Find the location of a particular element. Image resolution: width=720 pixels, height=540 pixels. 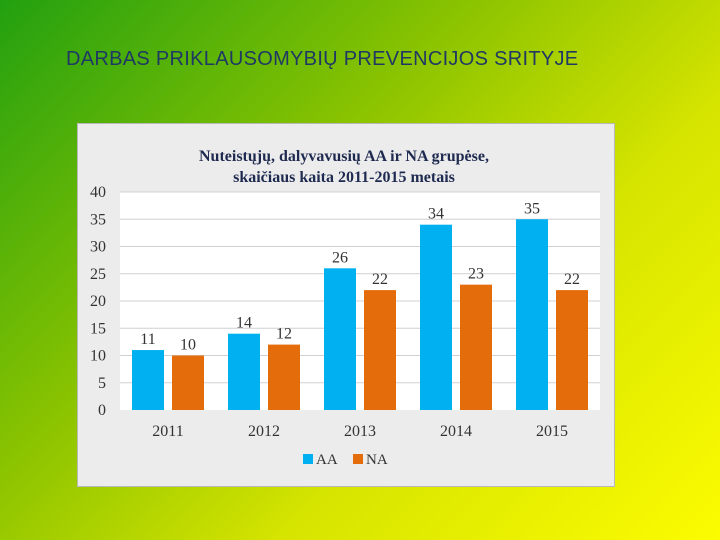

legend-label-aa: AA is located at coordinates (327, 460).